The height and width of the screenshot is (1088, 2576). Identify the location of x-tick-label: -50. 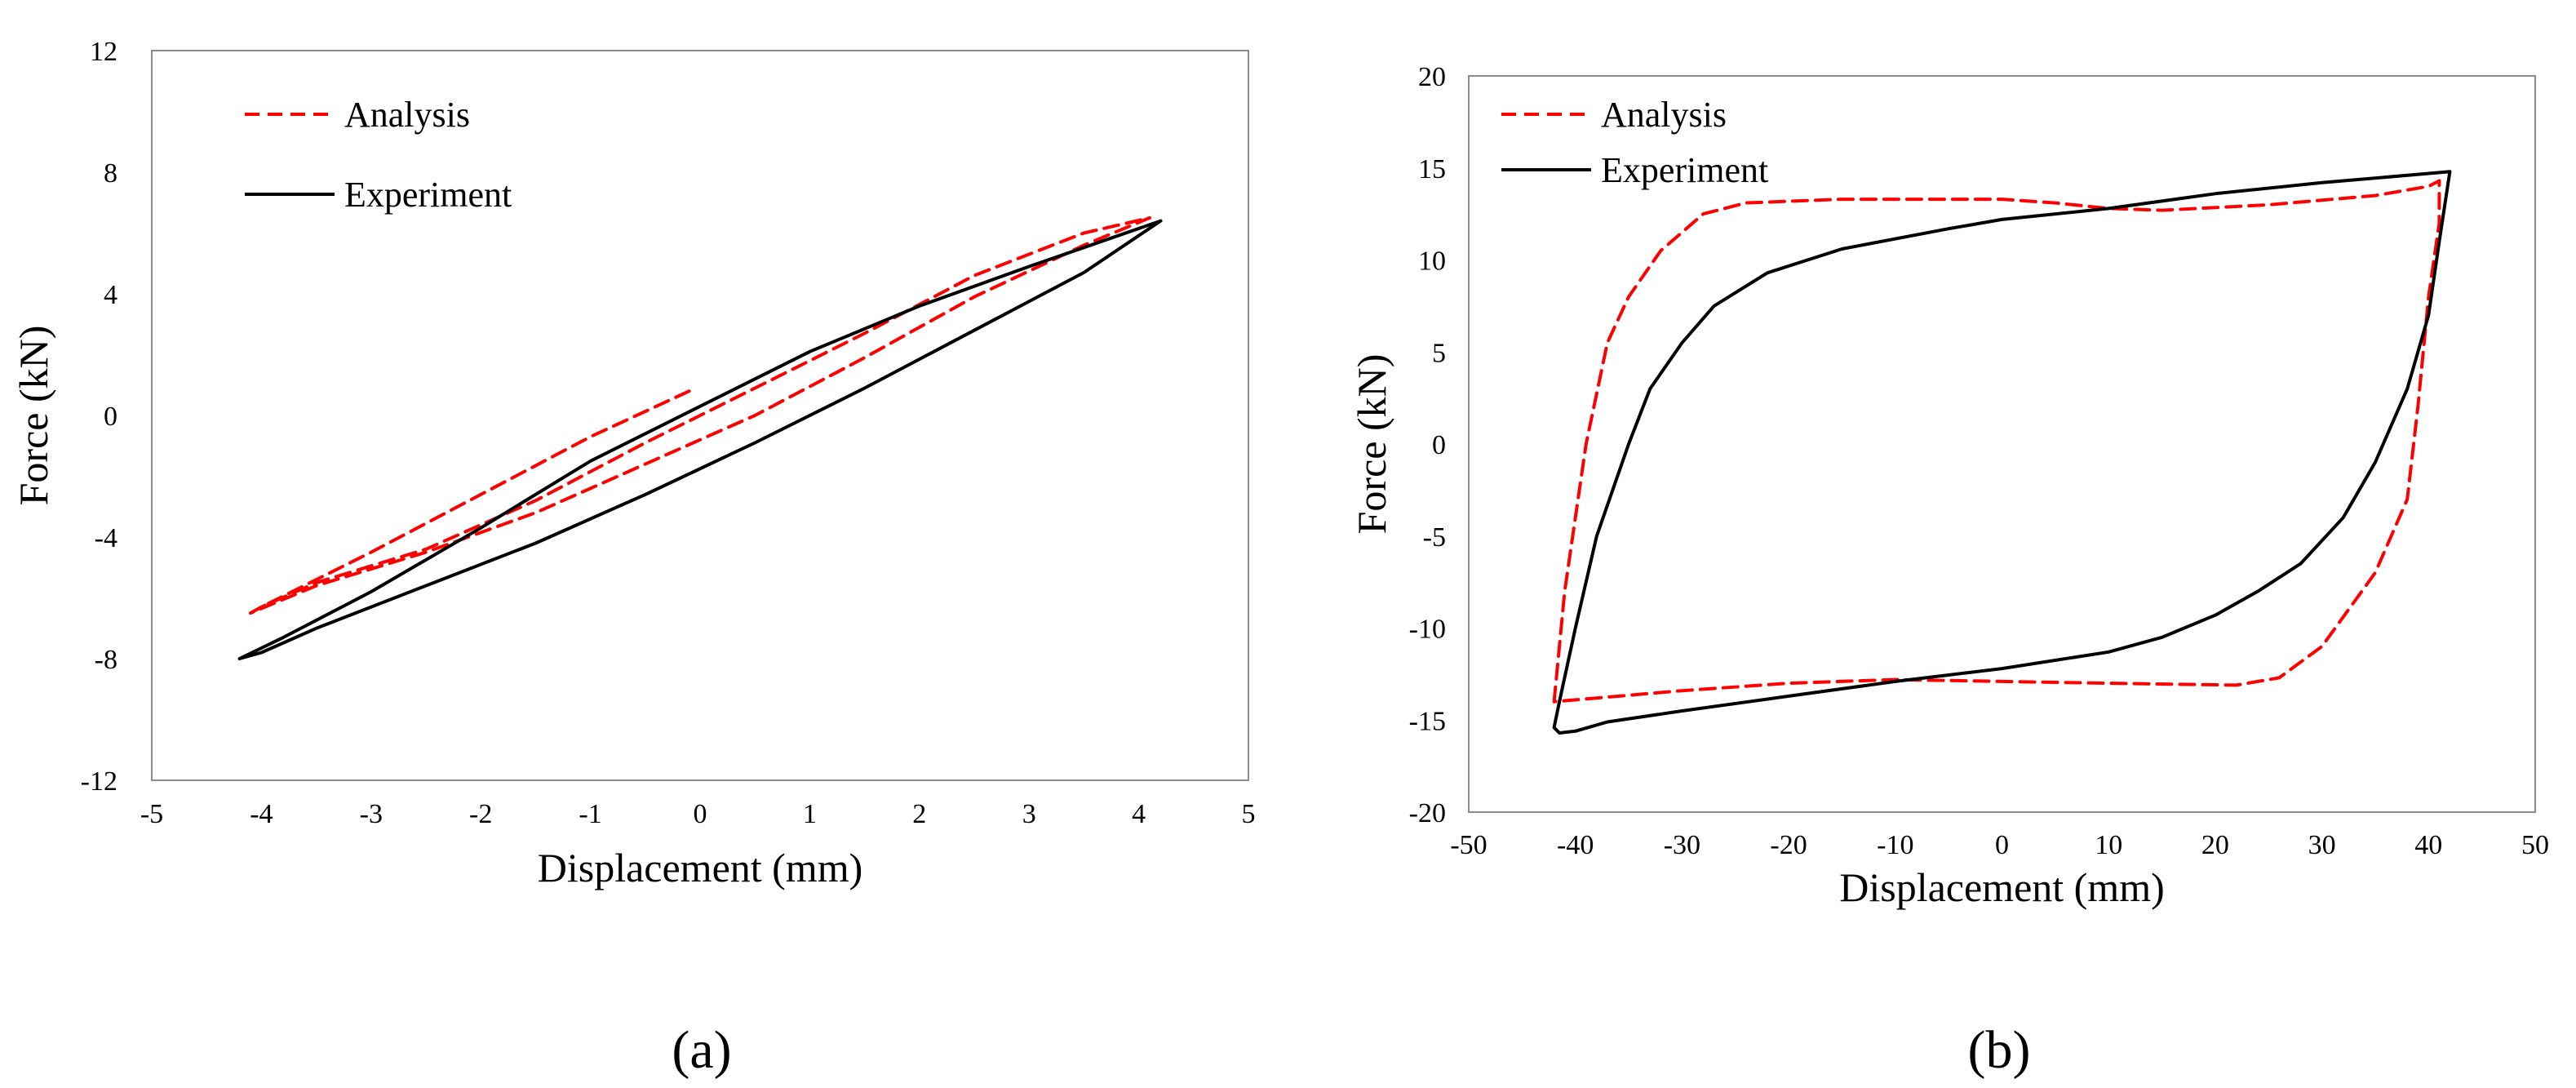
(1468, 845).